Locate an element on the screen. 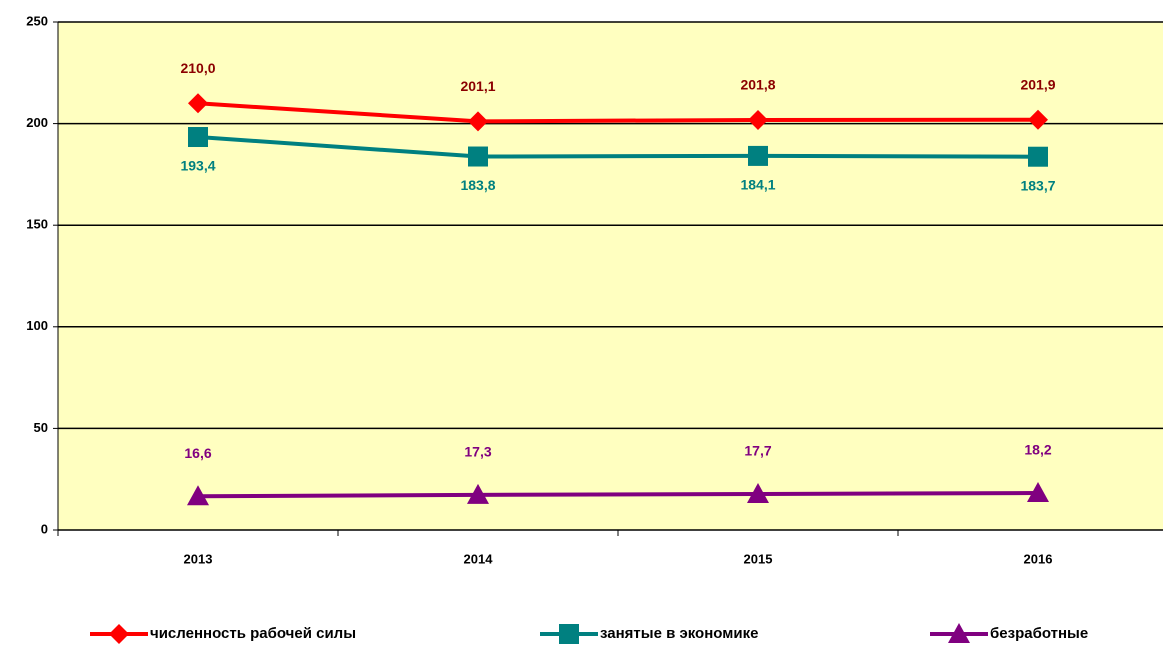  legend-label: численность рабочей силы is located at coordinates (253, 633).